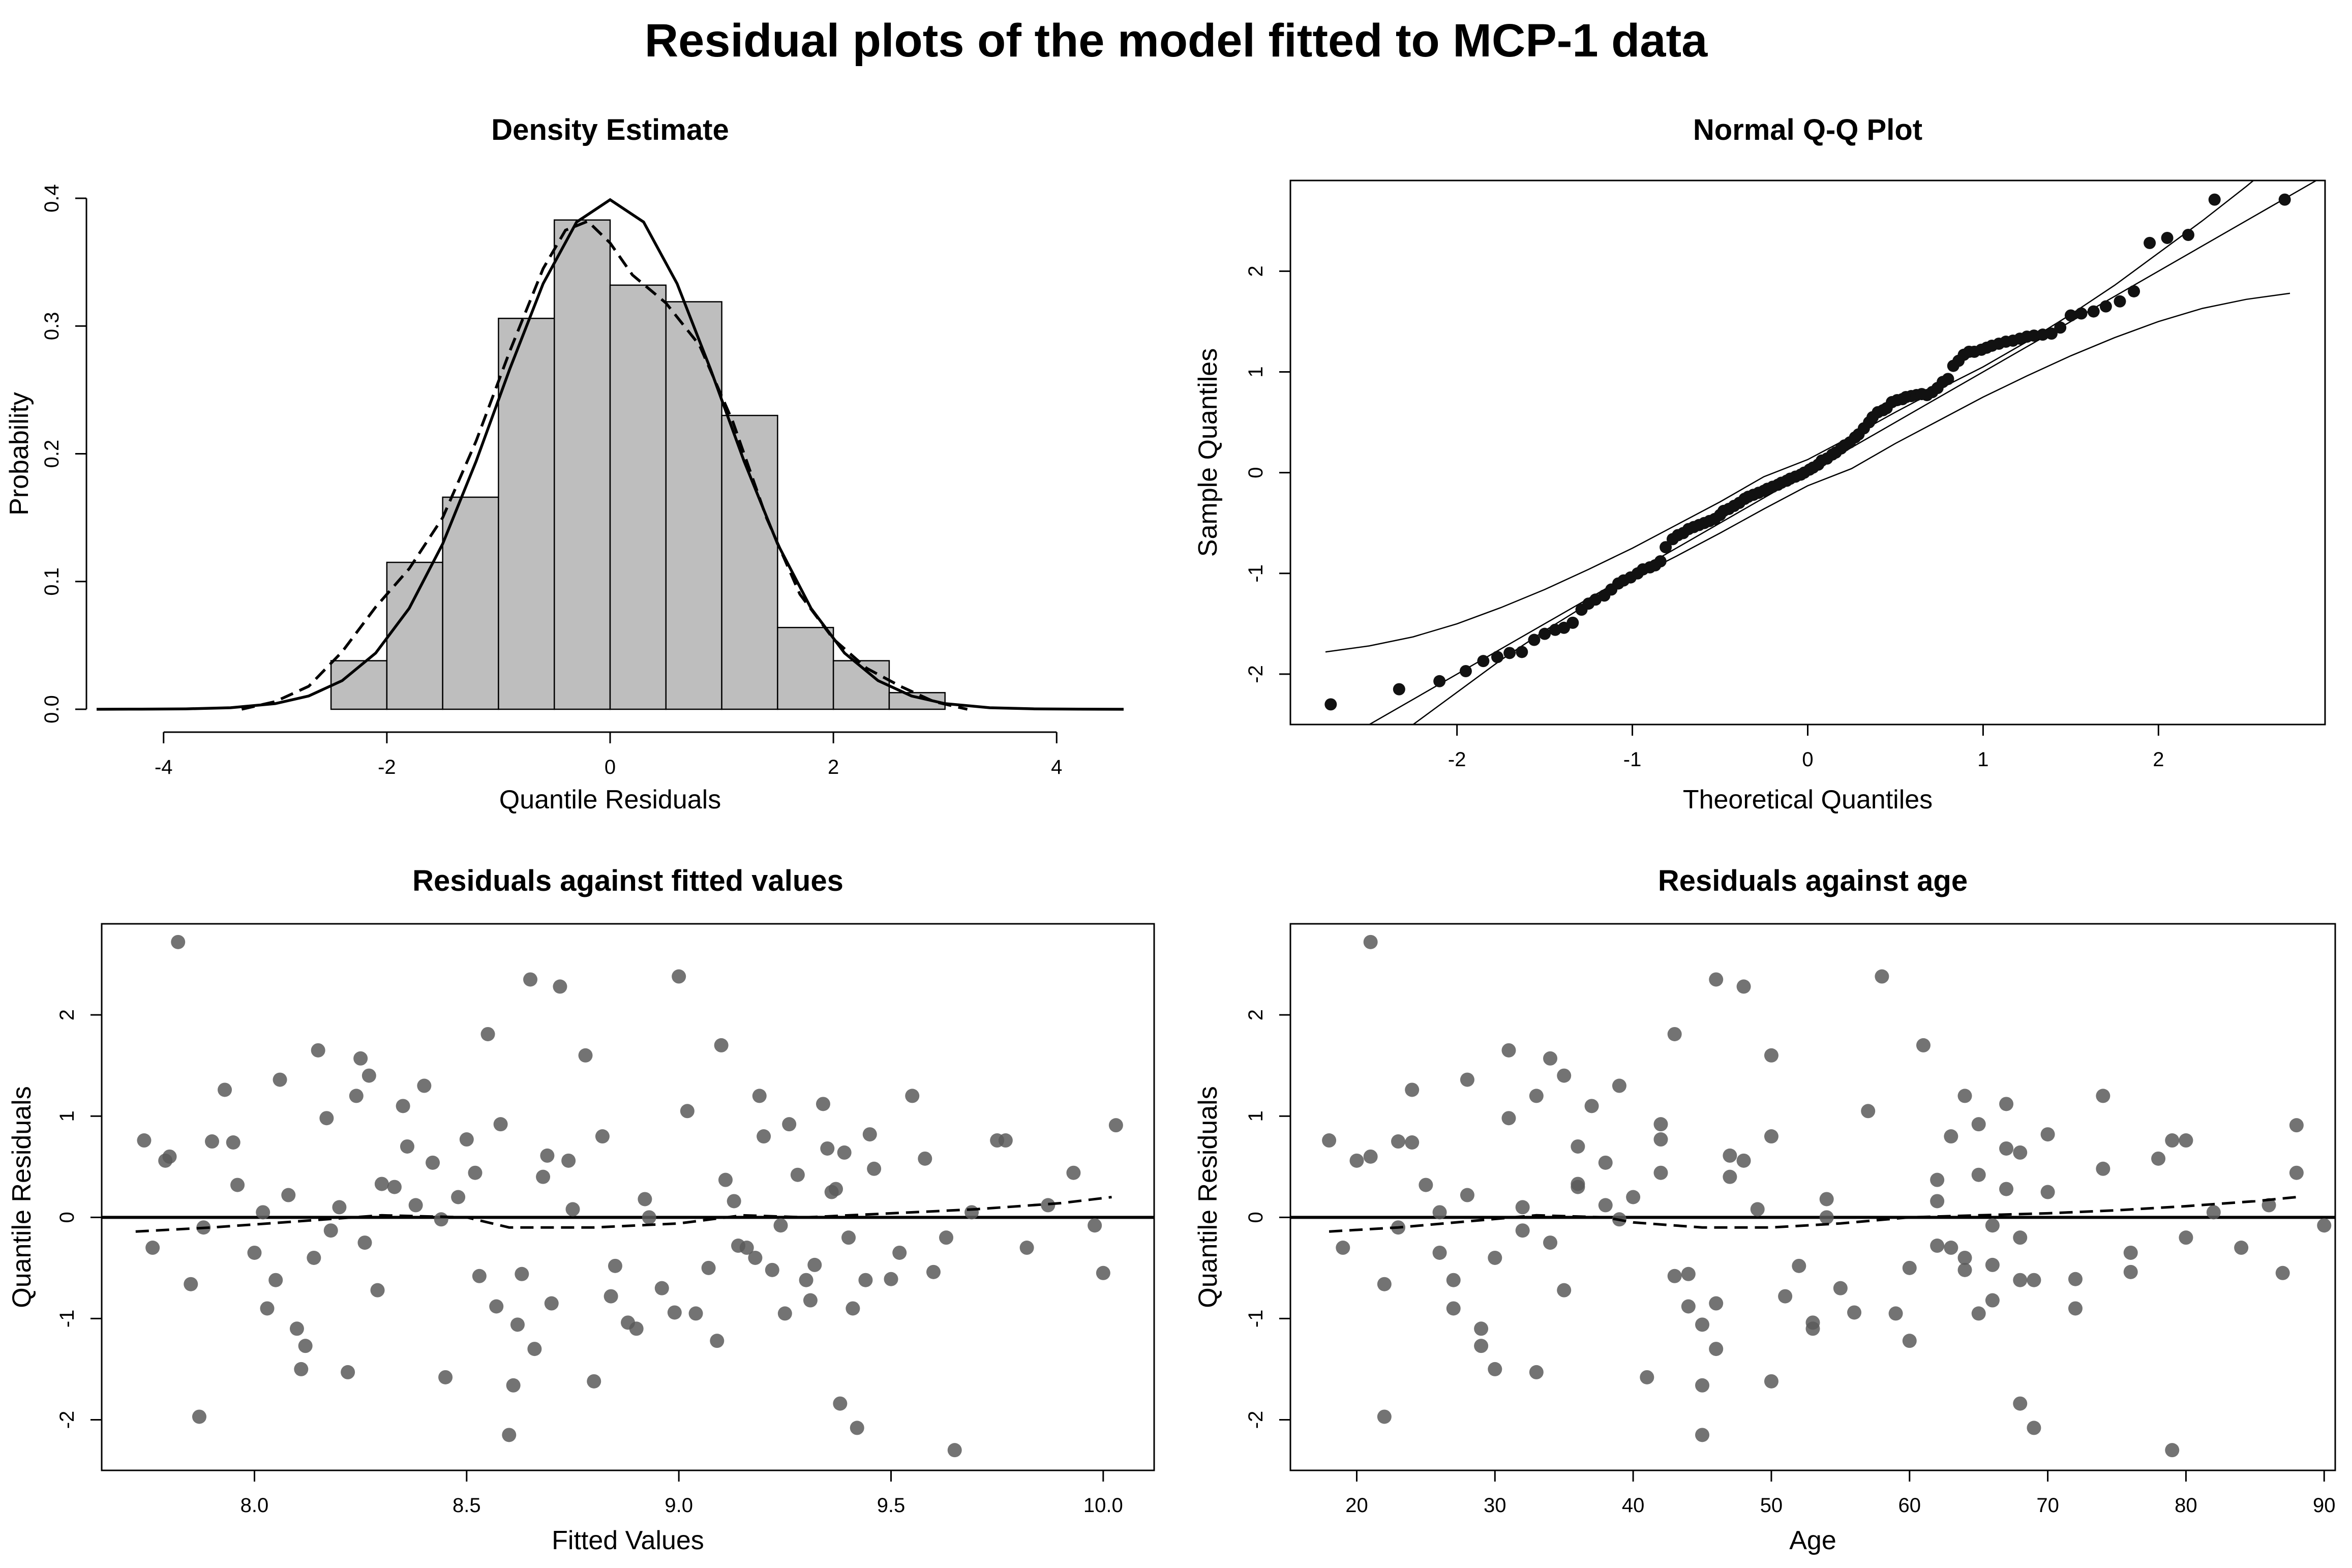 The image size is (2352, 1568). What do you see at coordinates (2186, 1505) in the screenshot?
I see `x-tick-label: 80` at bounding box center [2186, 1505].